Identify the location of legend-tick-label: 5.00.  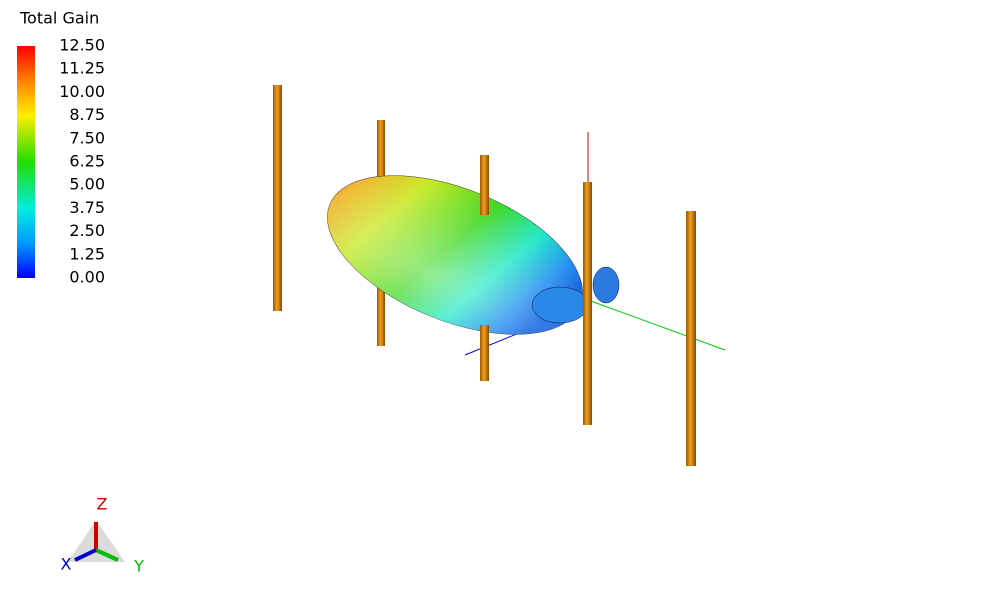
(87, 184).